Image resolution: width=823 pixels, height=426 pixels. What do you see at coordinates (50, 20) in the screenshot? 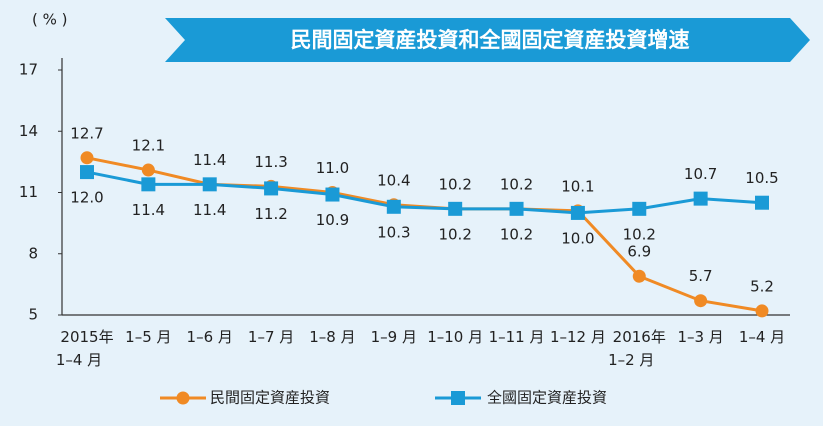
I see `y-unit: ( % )` at bounding box center [50, 20].